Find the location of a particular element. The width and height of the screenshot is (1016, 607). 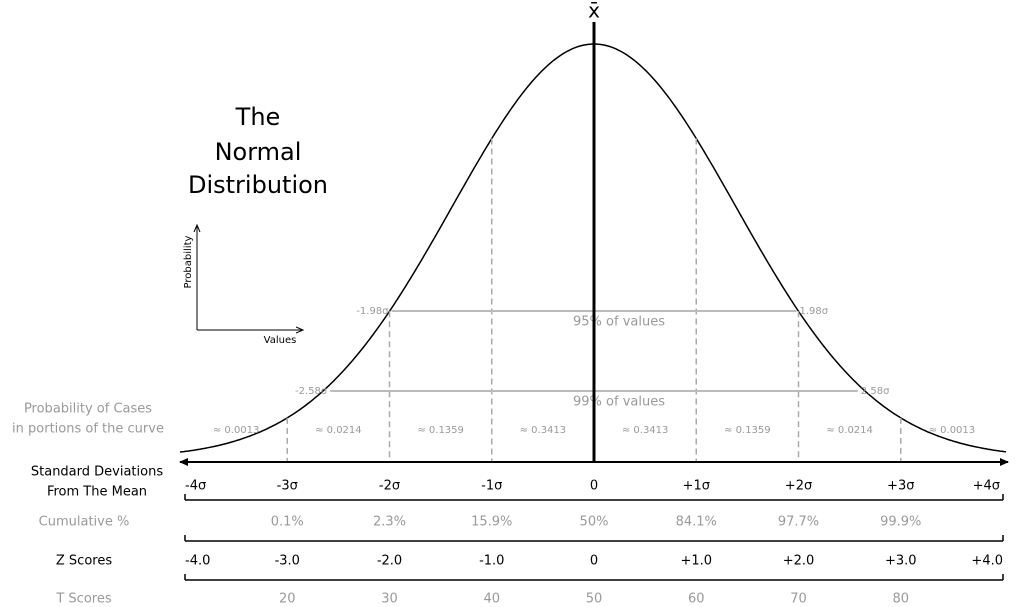

sd-value: +3σ is located at coordinates (900, 486).